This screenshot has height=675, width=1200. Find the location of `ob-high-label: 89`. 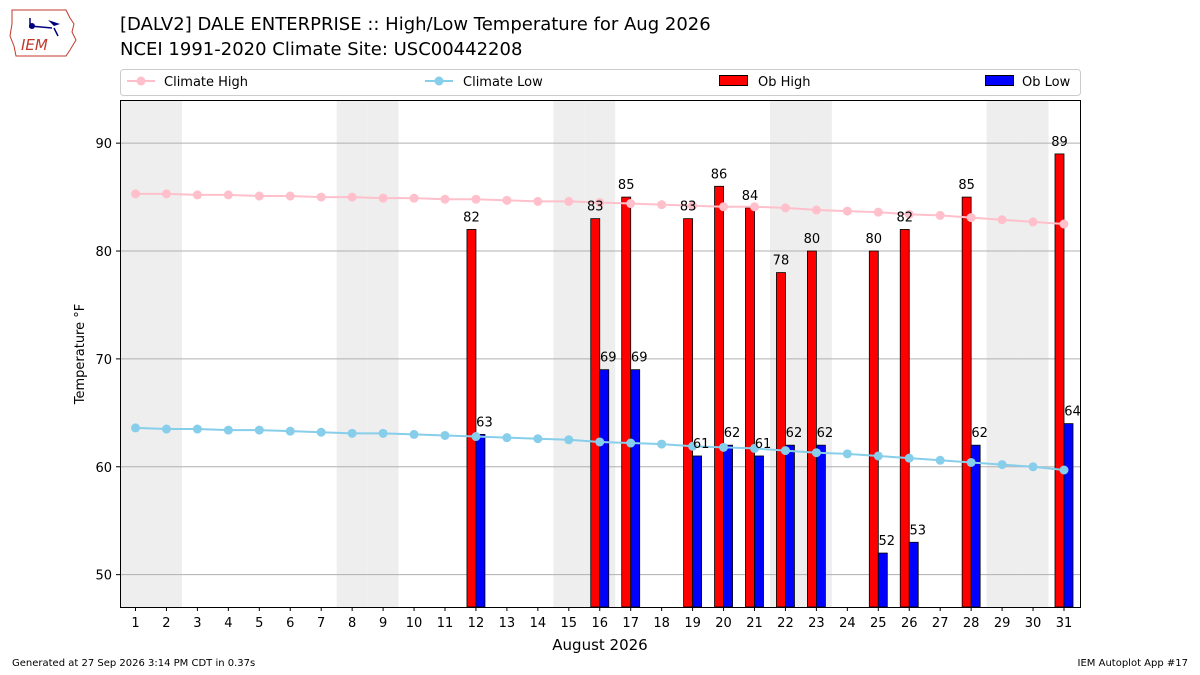

ob-high-label: 89 is located at coordinates (1059, 142).